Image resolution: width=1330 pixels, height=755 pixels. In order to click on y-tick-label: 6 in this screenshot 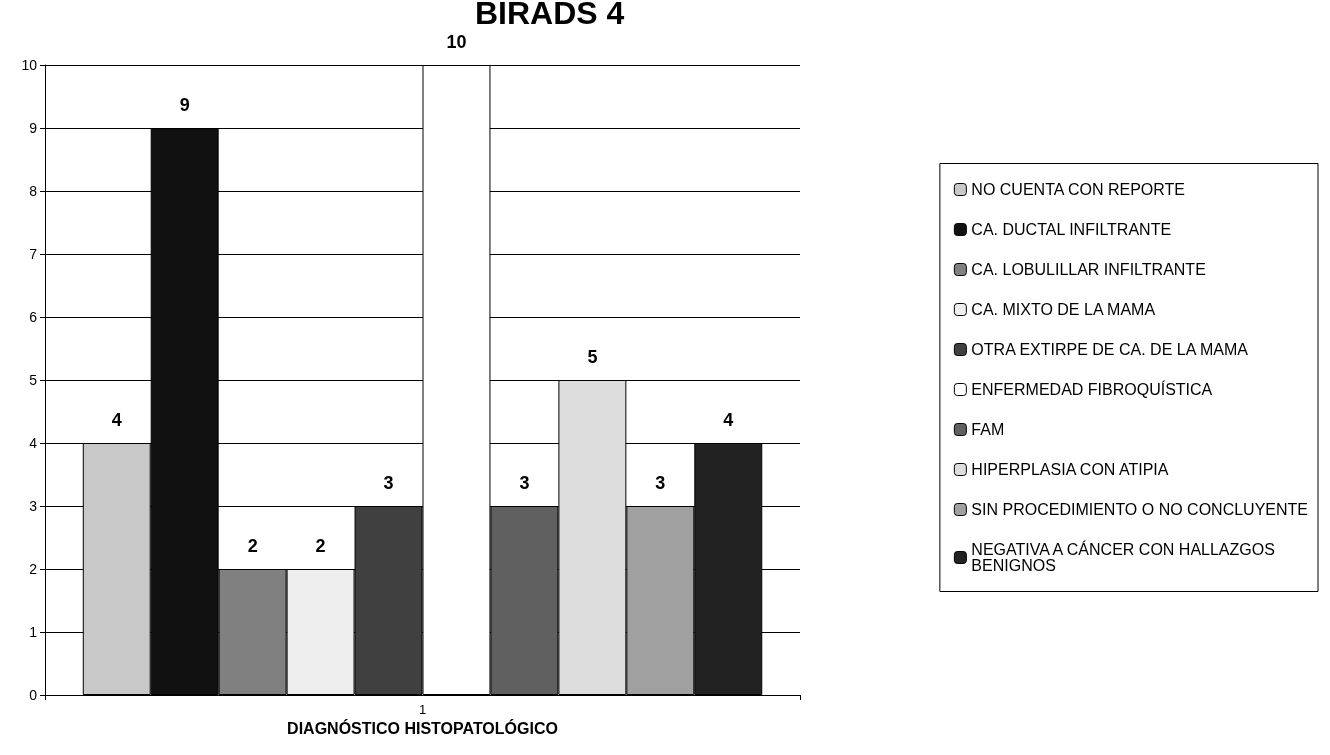, I will do `click(33, 317)`.